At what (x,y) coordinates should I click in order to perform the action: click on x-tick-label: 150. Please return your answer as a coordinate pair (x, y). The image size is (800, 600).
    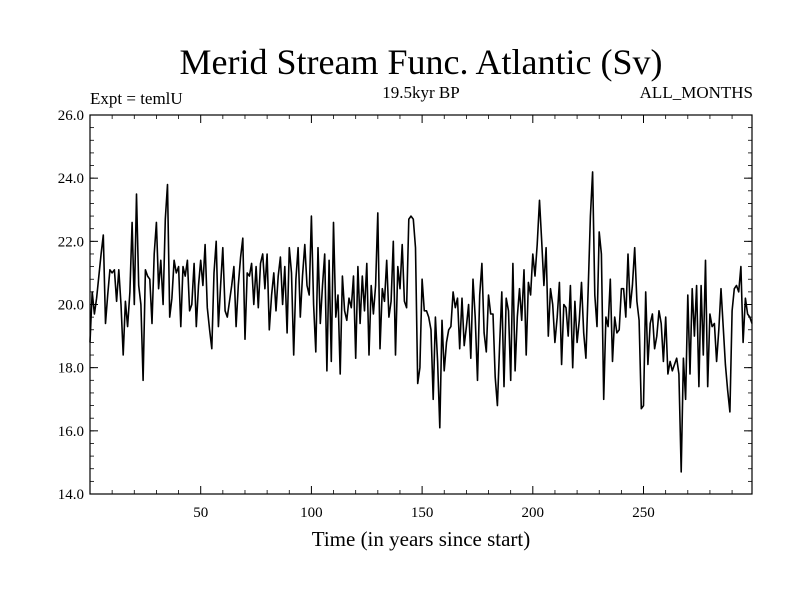
    Looking at the image, I should click on (422, 513).